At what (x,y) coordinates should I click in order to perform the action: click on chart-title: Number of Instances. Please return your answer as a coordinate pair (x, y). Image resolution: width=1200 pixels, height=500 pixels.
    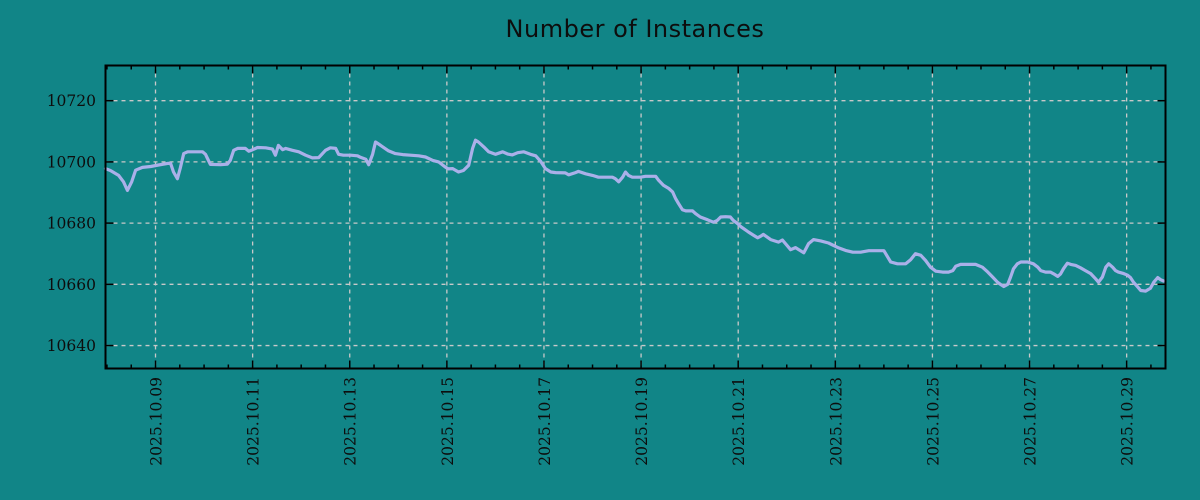
    Looking at the image, I should click on (635, 29).